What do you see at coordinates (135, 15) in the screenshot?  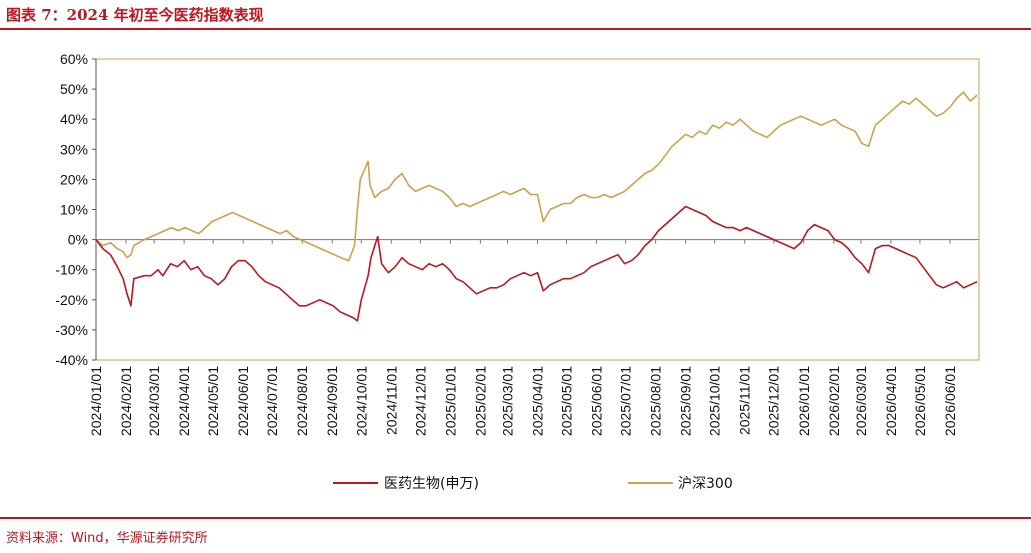 I see `figure-title: 图表 7：2024 年初至今医药指数表现` at bounding box center [135, 15].